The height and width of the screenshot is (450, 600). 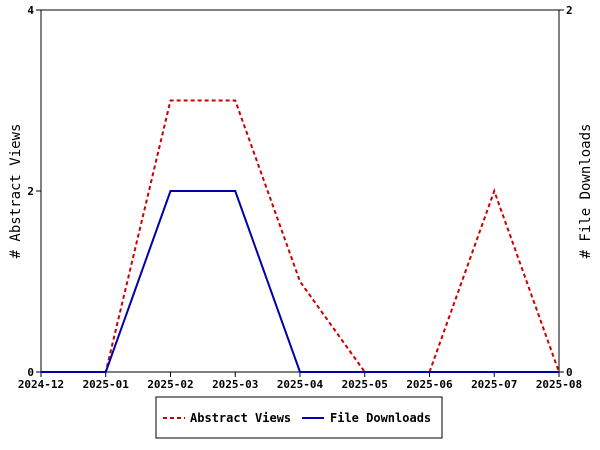 I want to click on x-tick-label: 2025-06, so click(x=429, y=384).